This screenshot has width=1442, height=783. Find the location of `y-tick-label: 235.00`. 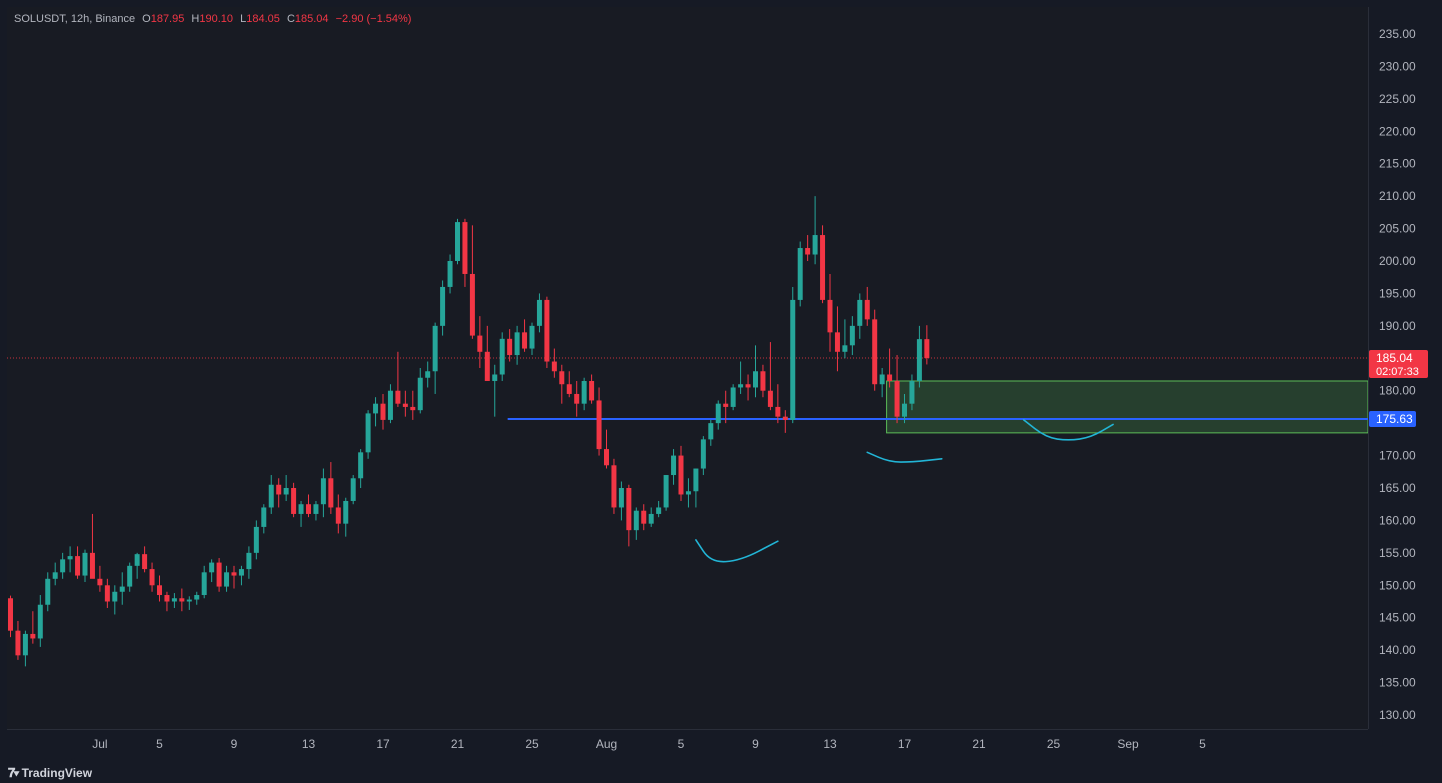

y-tick-label: 235.00 is located at coordinates (1397, 34).